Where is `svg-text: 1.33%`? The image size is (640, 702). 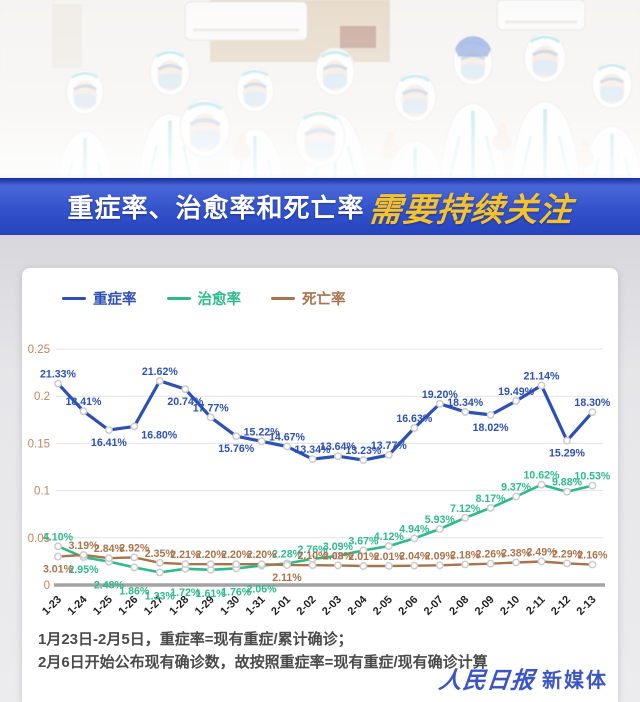 svg-text: 1.33% is located at coordinates (160, 596).